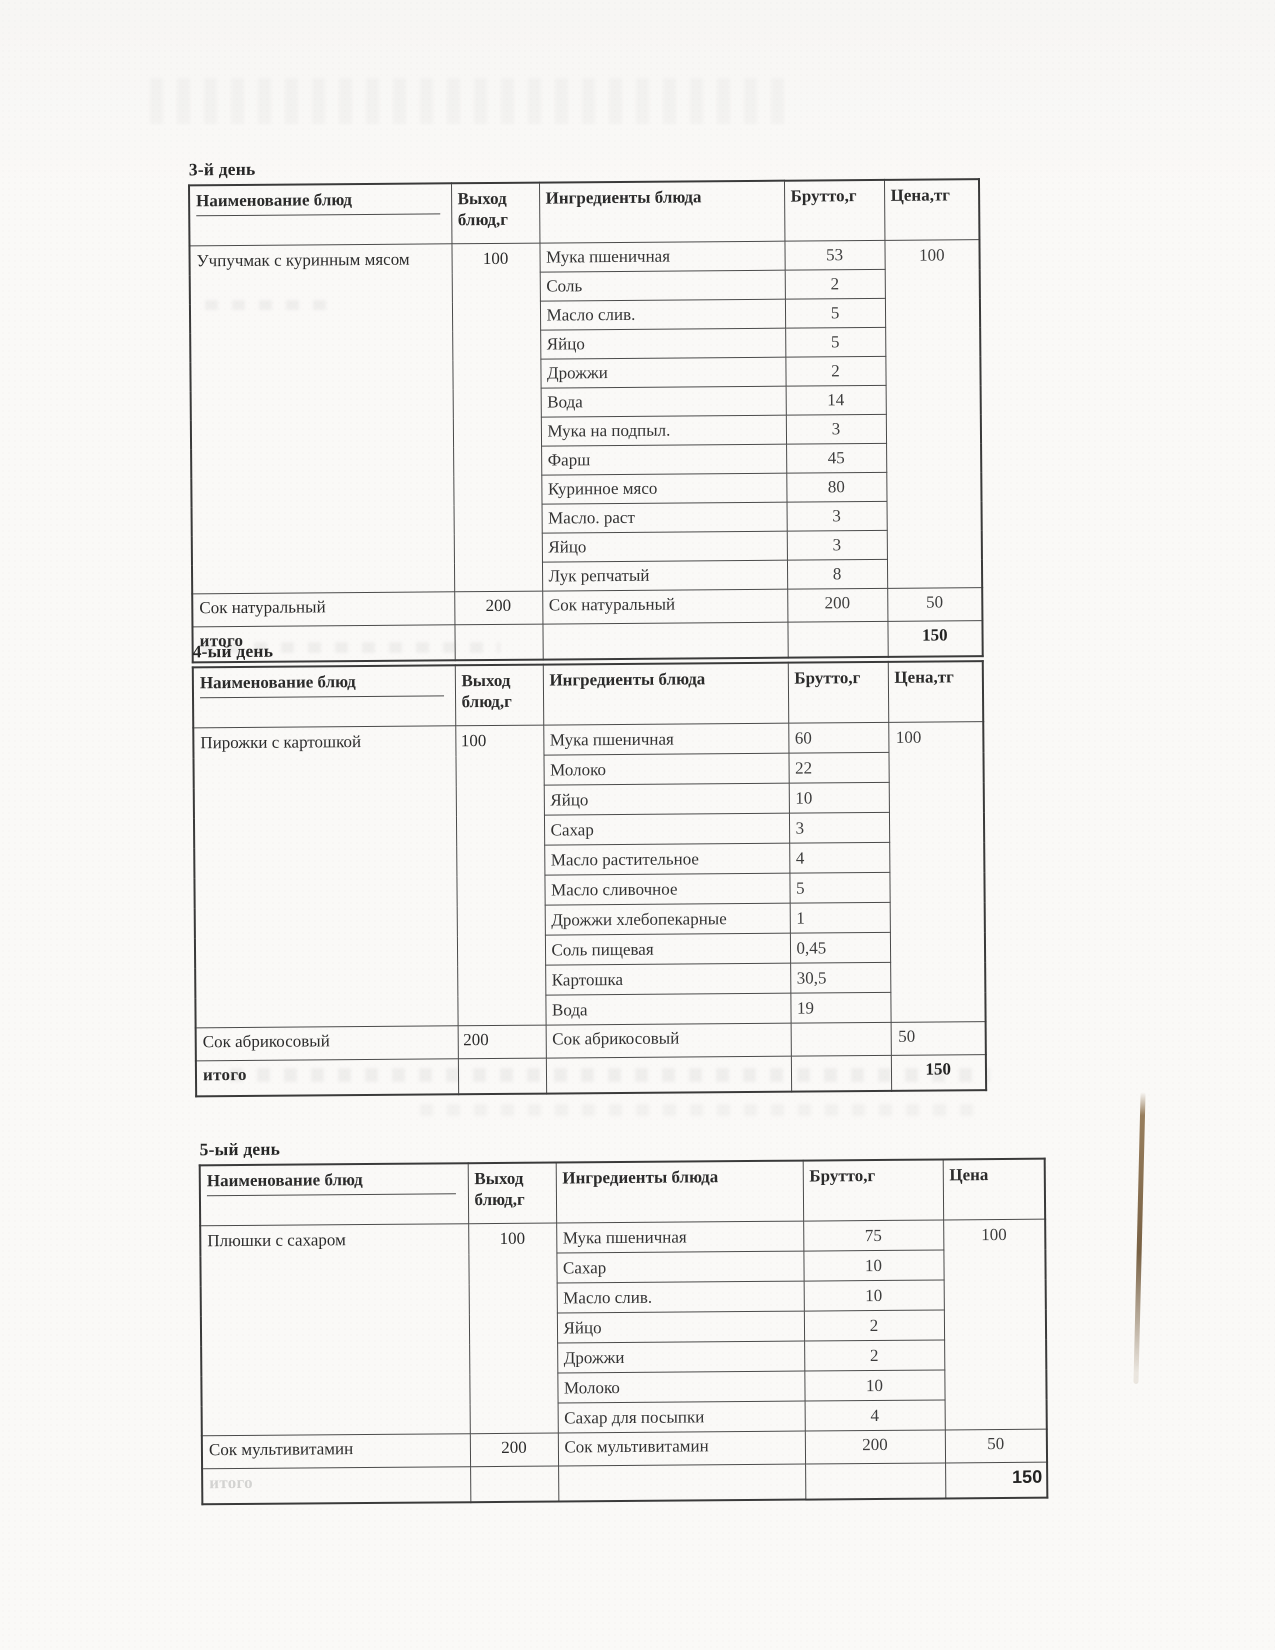 This screenshot has height=1650, width=1275. Describe the element at coordinates (665, 607) in the screenshot. I see `juice-ingredient-cell: Сок натуральный` at that location.